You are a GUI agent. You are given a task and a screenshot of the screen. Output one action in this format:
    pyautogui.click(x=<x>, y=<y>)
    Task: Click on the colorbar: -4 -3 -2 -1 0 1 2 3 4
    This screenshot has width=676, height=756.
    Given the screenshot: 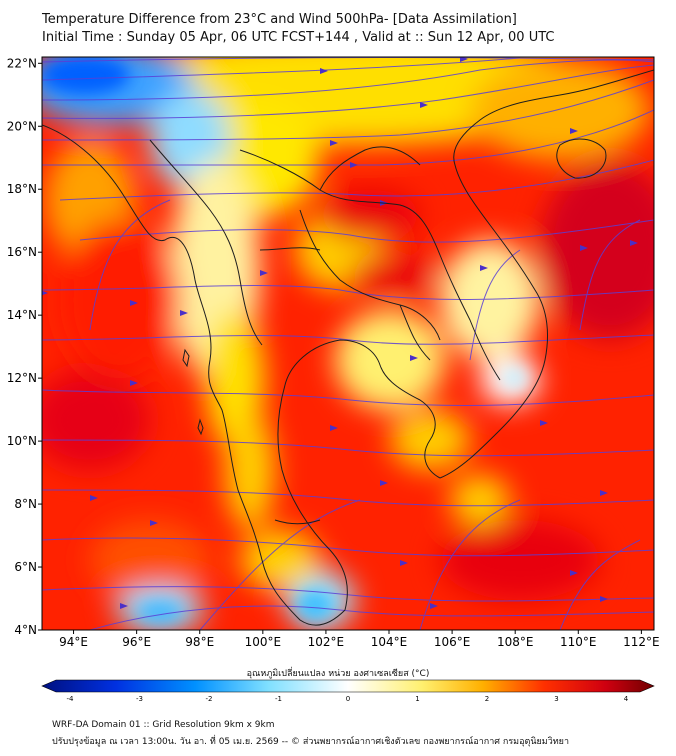 What is the action you would take?
    pyautogui.click(x=348, y=691)
    